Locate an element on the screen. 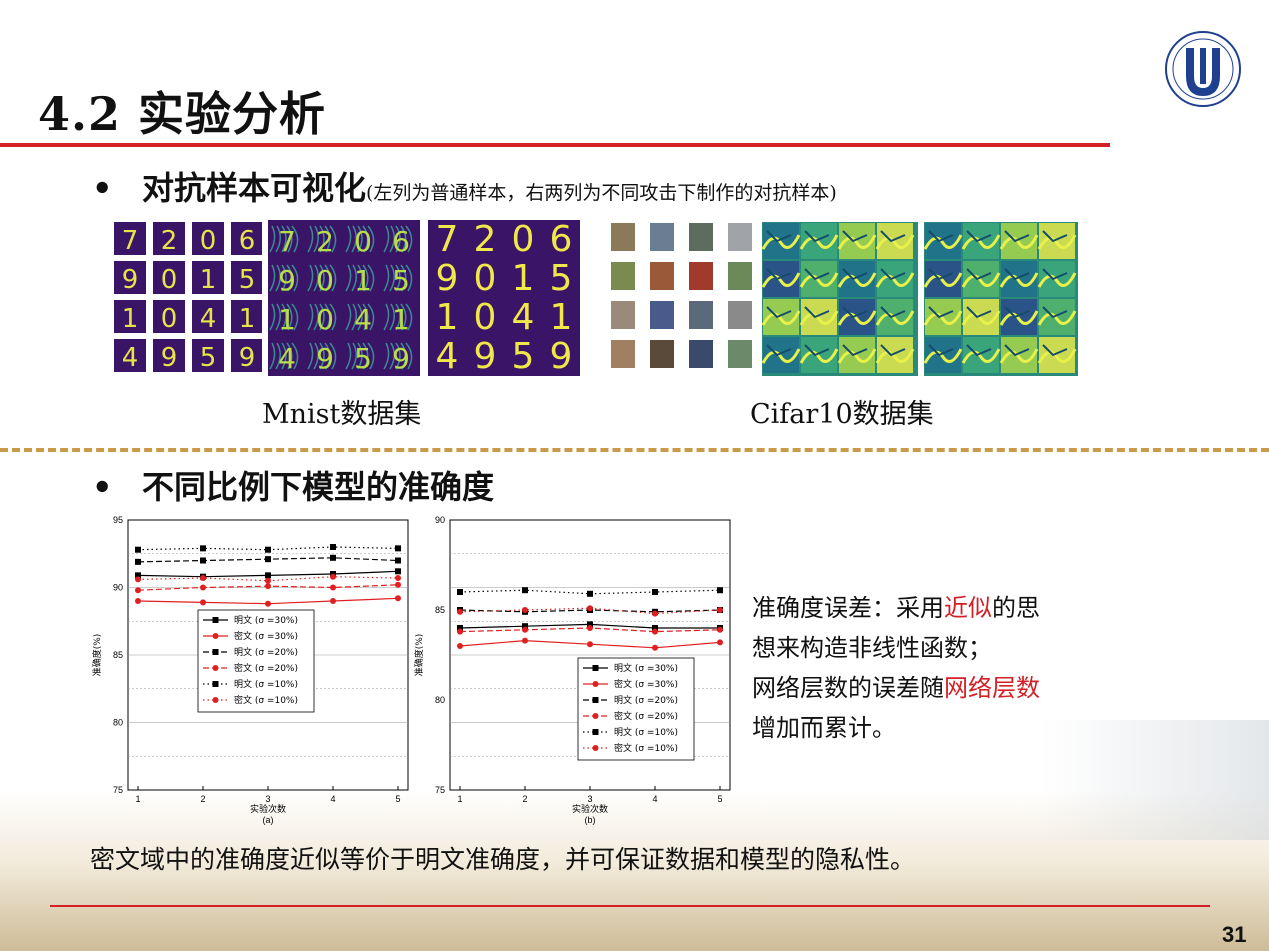 This screenshot has height=951, width=1269. mnist-digit: 4 is located at coordinates (130, 358).